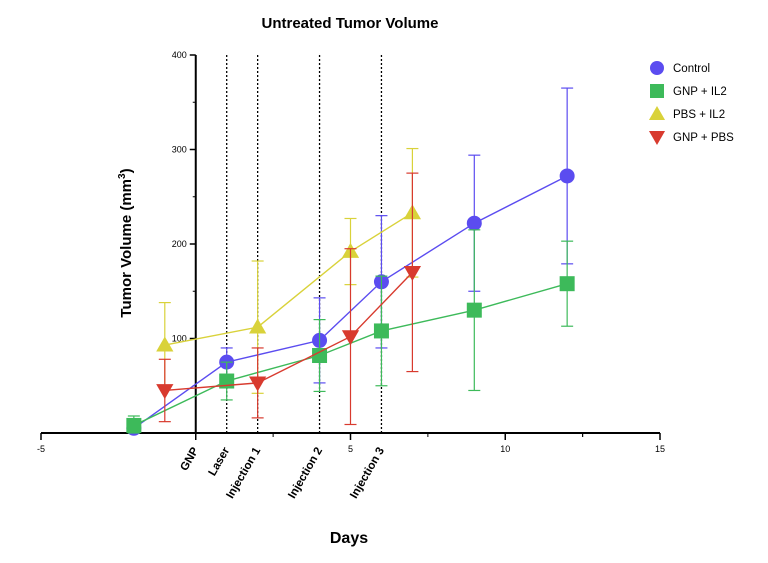 This screenshot has width=768, height=563. I want to click on event-label: Injection 2, so click(305, 473).